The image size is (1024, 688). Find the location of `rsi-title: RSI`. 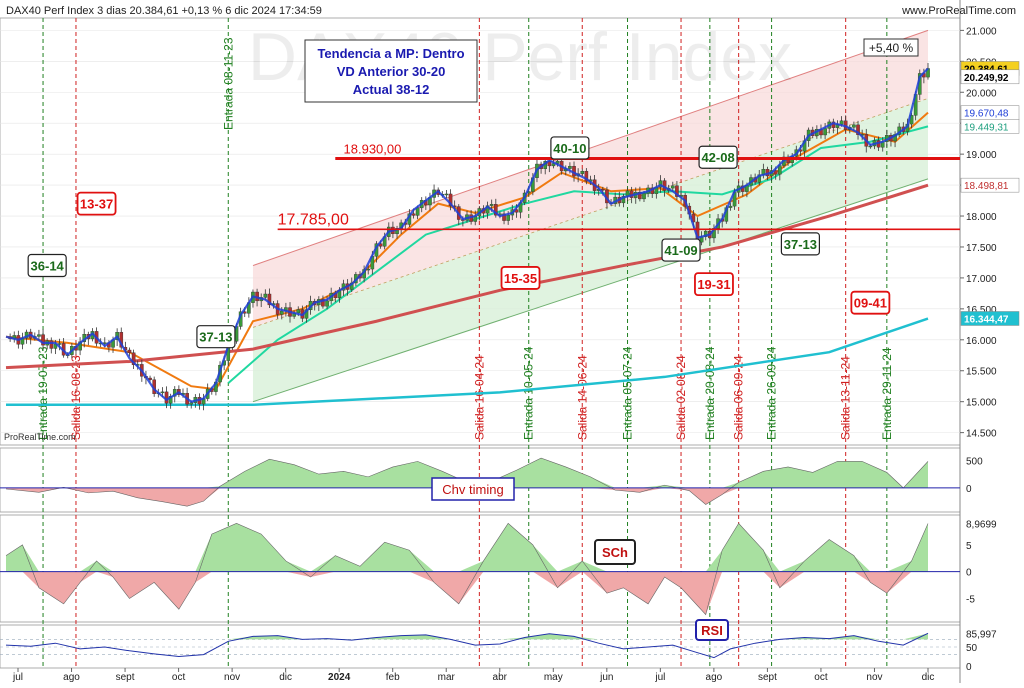

rsi-title: RSI is located at coordinates (712, 630).